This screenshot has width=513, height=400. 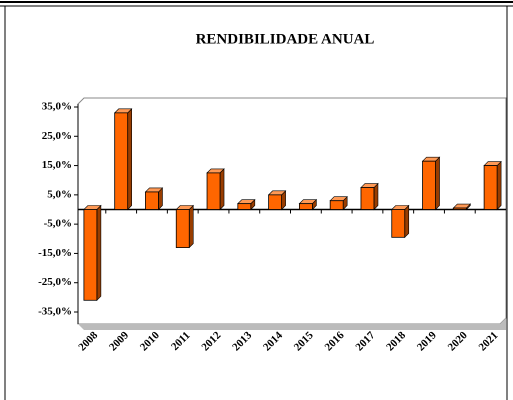 I want to click on y-tick-label: -35,0%, so click(x=55, y=312).